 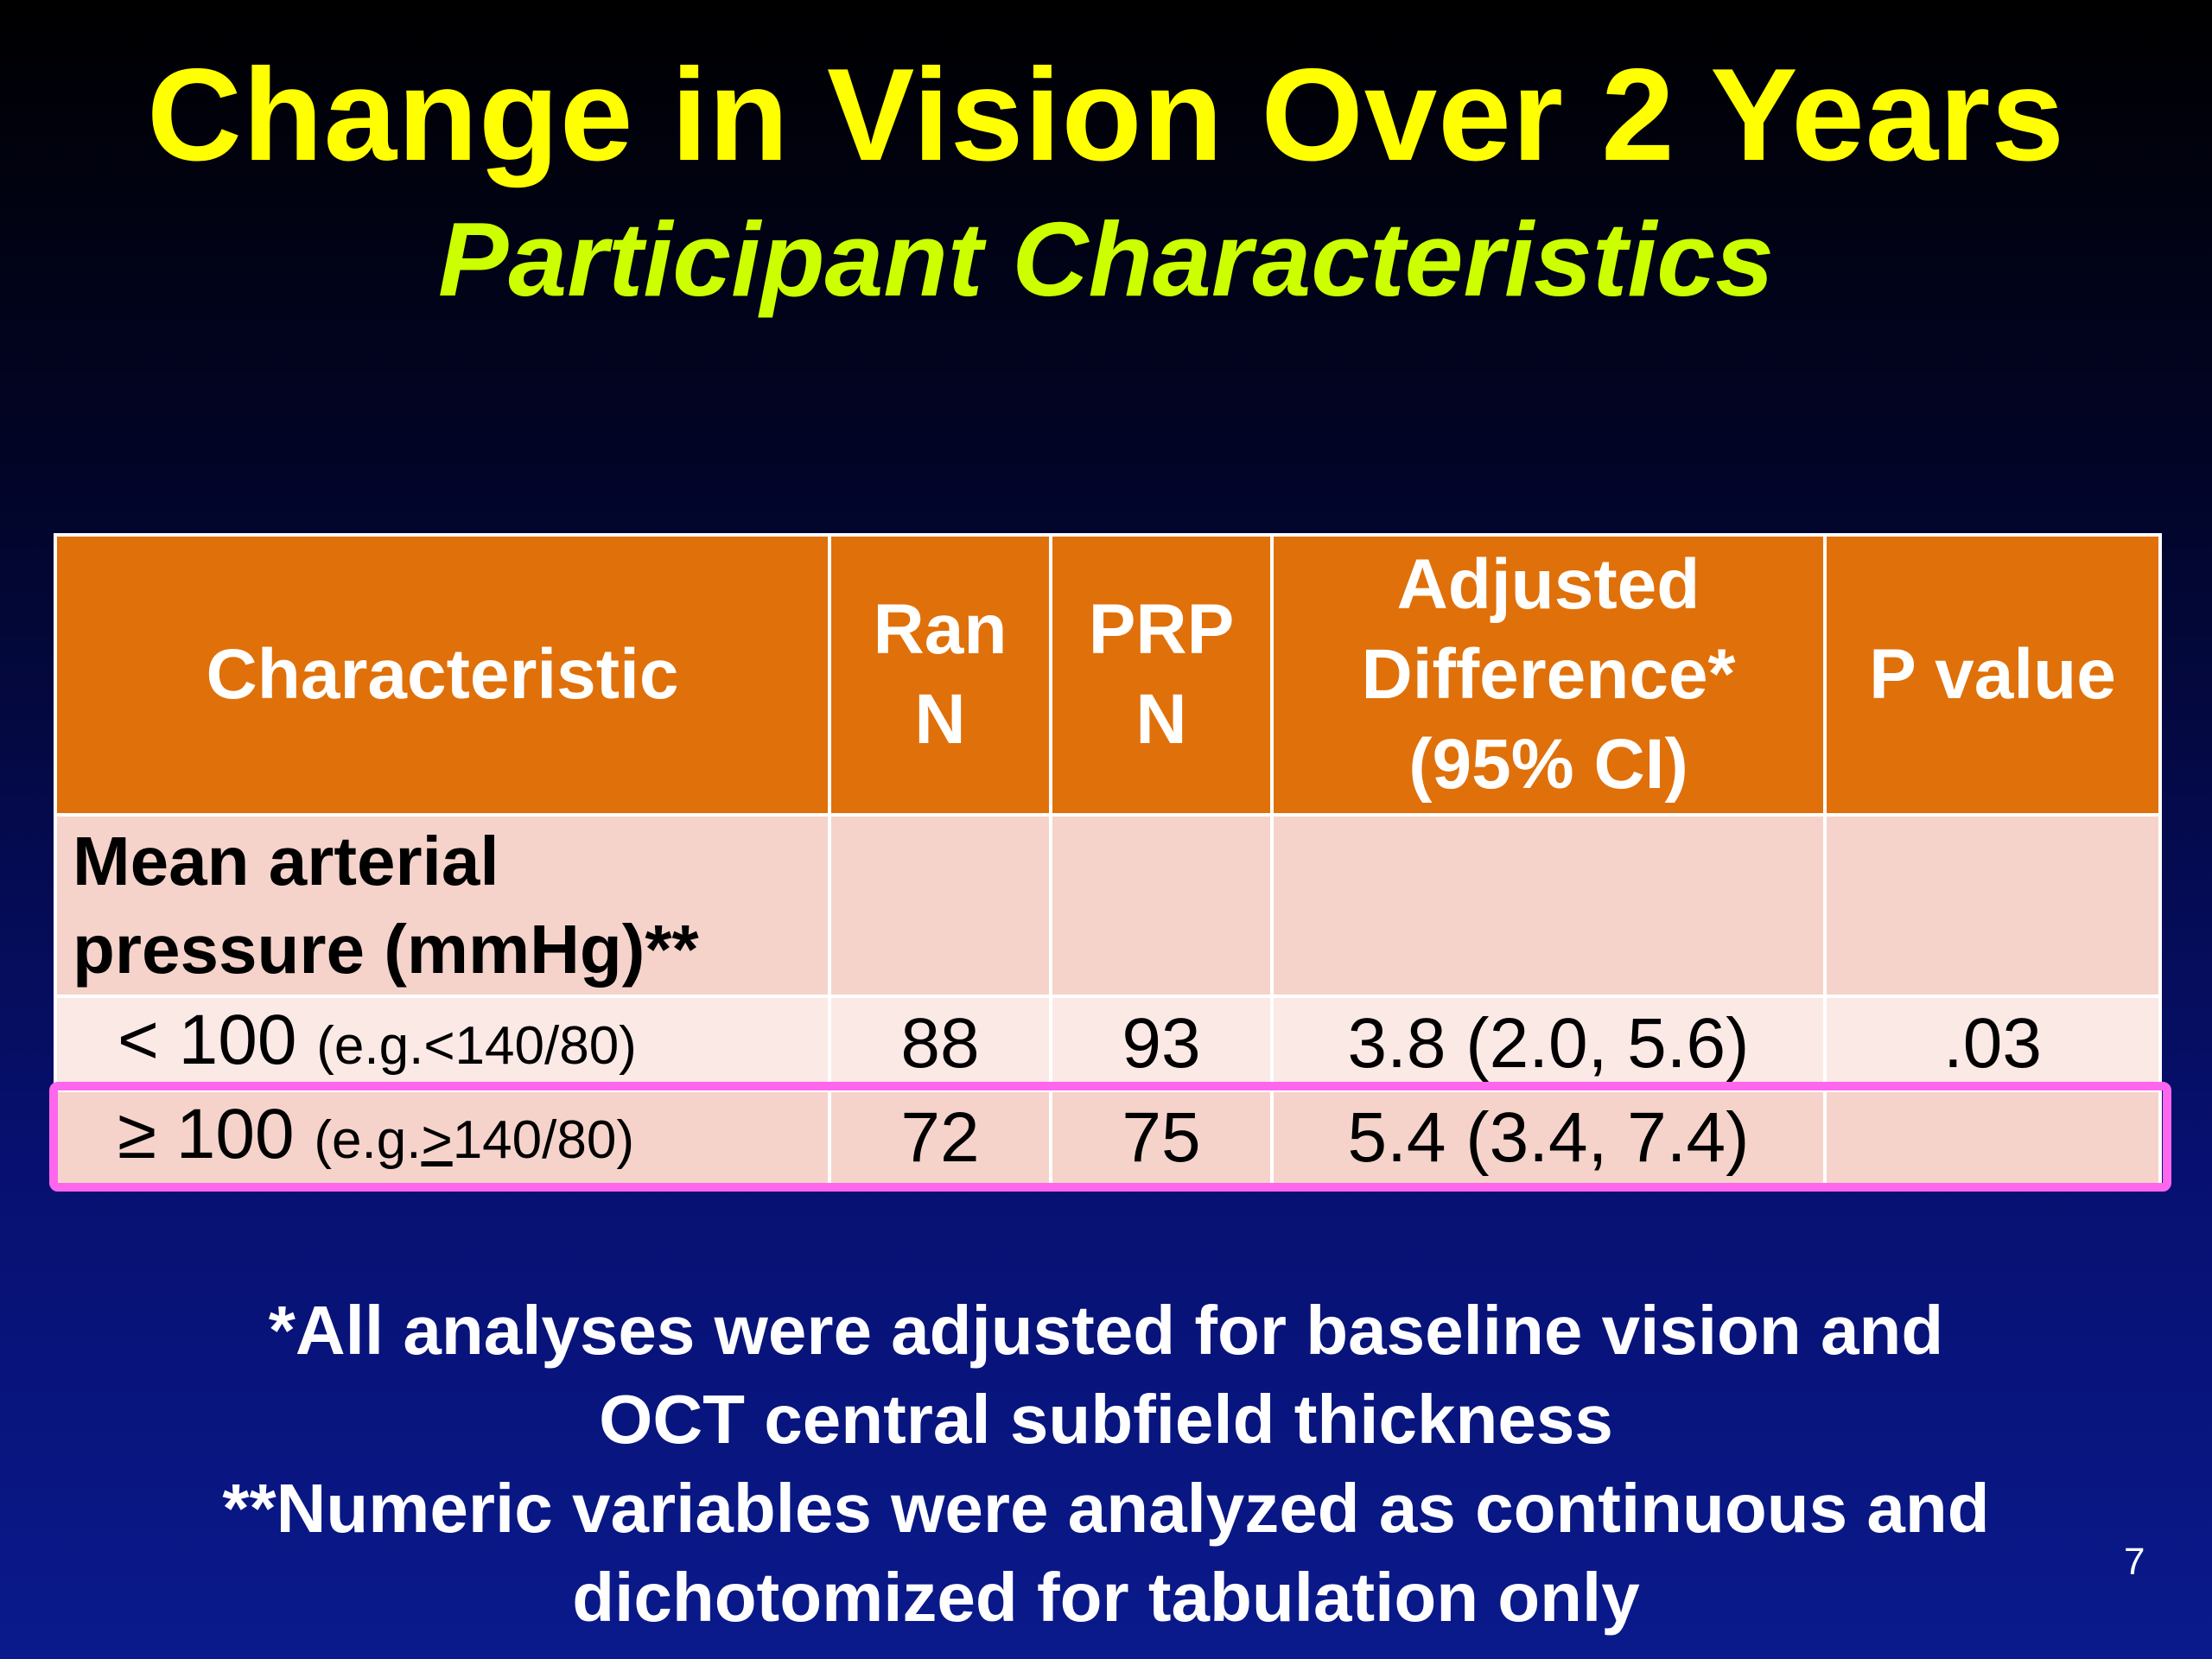 What do you see at coordinates (940, 675) in the screenshot?
I see `header-ran-n: Ran N` at bounding box center [940, 675].